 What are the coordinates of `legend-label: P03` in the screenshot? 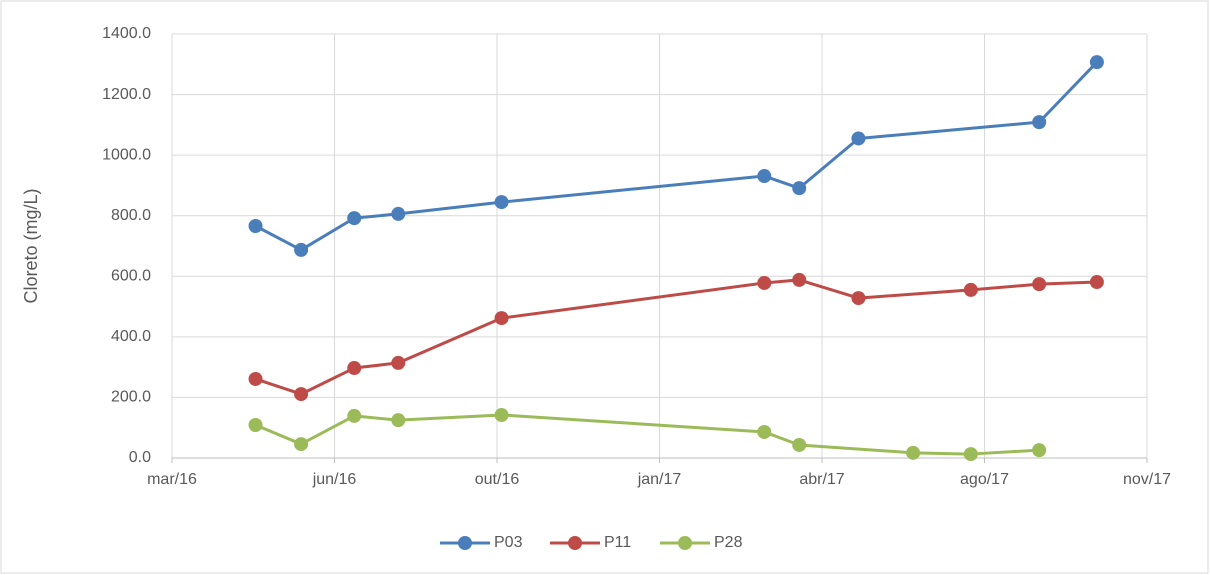 It's located at (508, 542).